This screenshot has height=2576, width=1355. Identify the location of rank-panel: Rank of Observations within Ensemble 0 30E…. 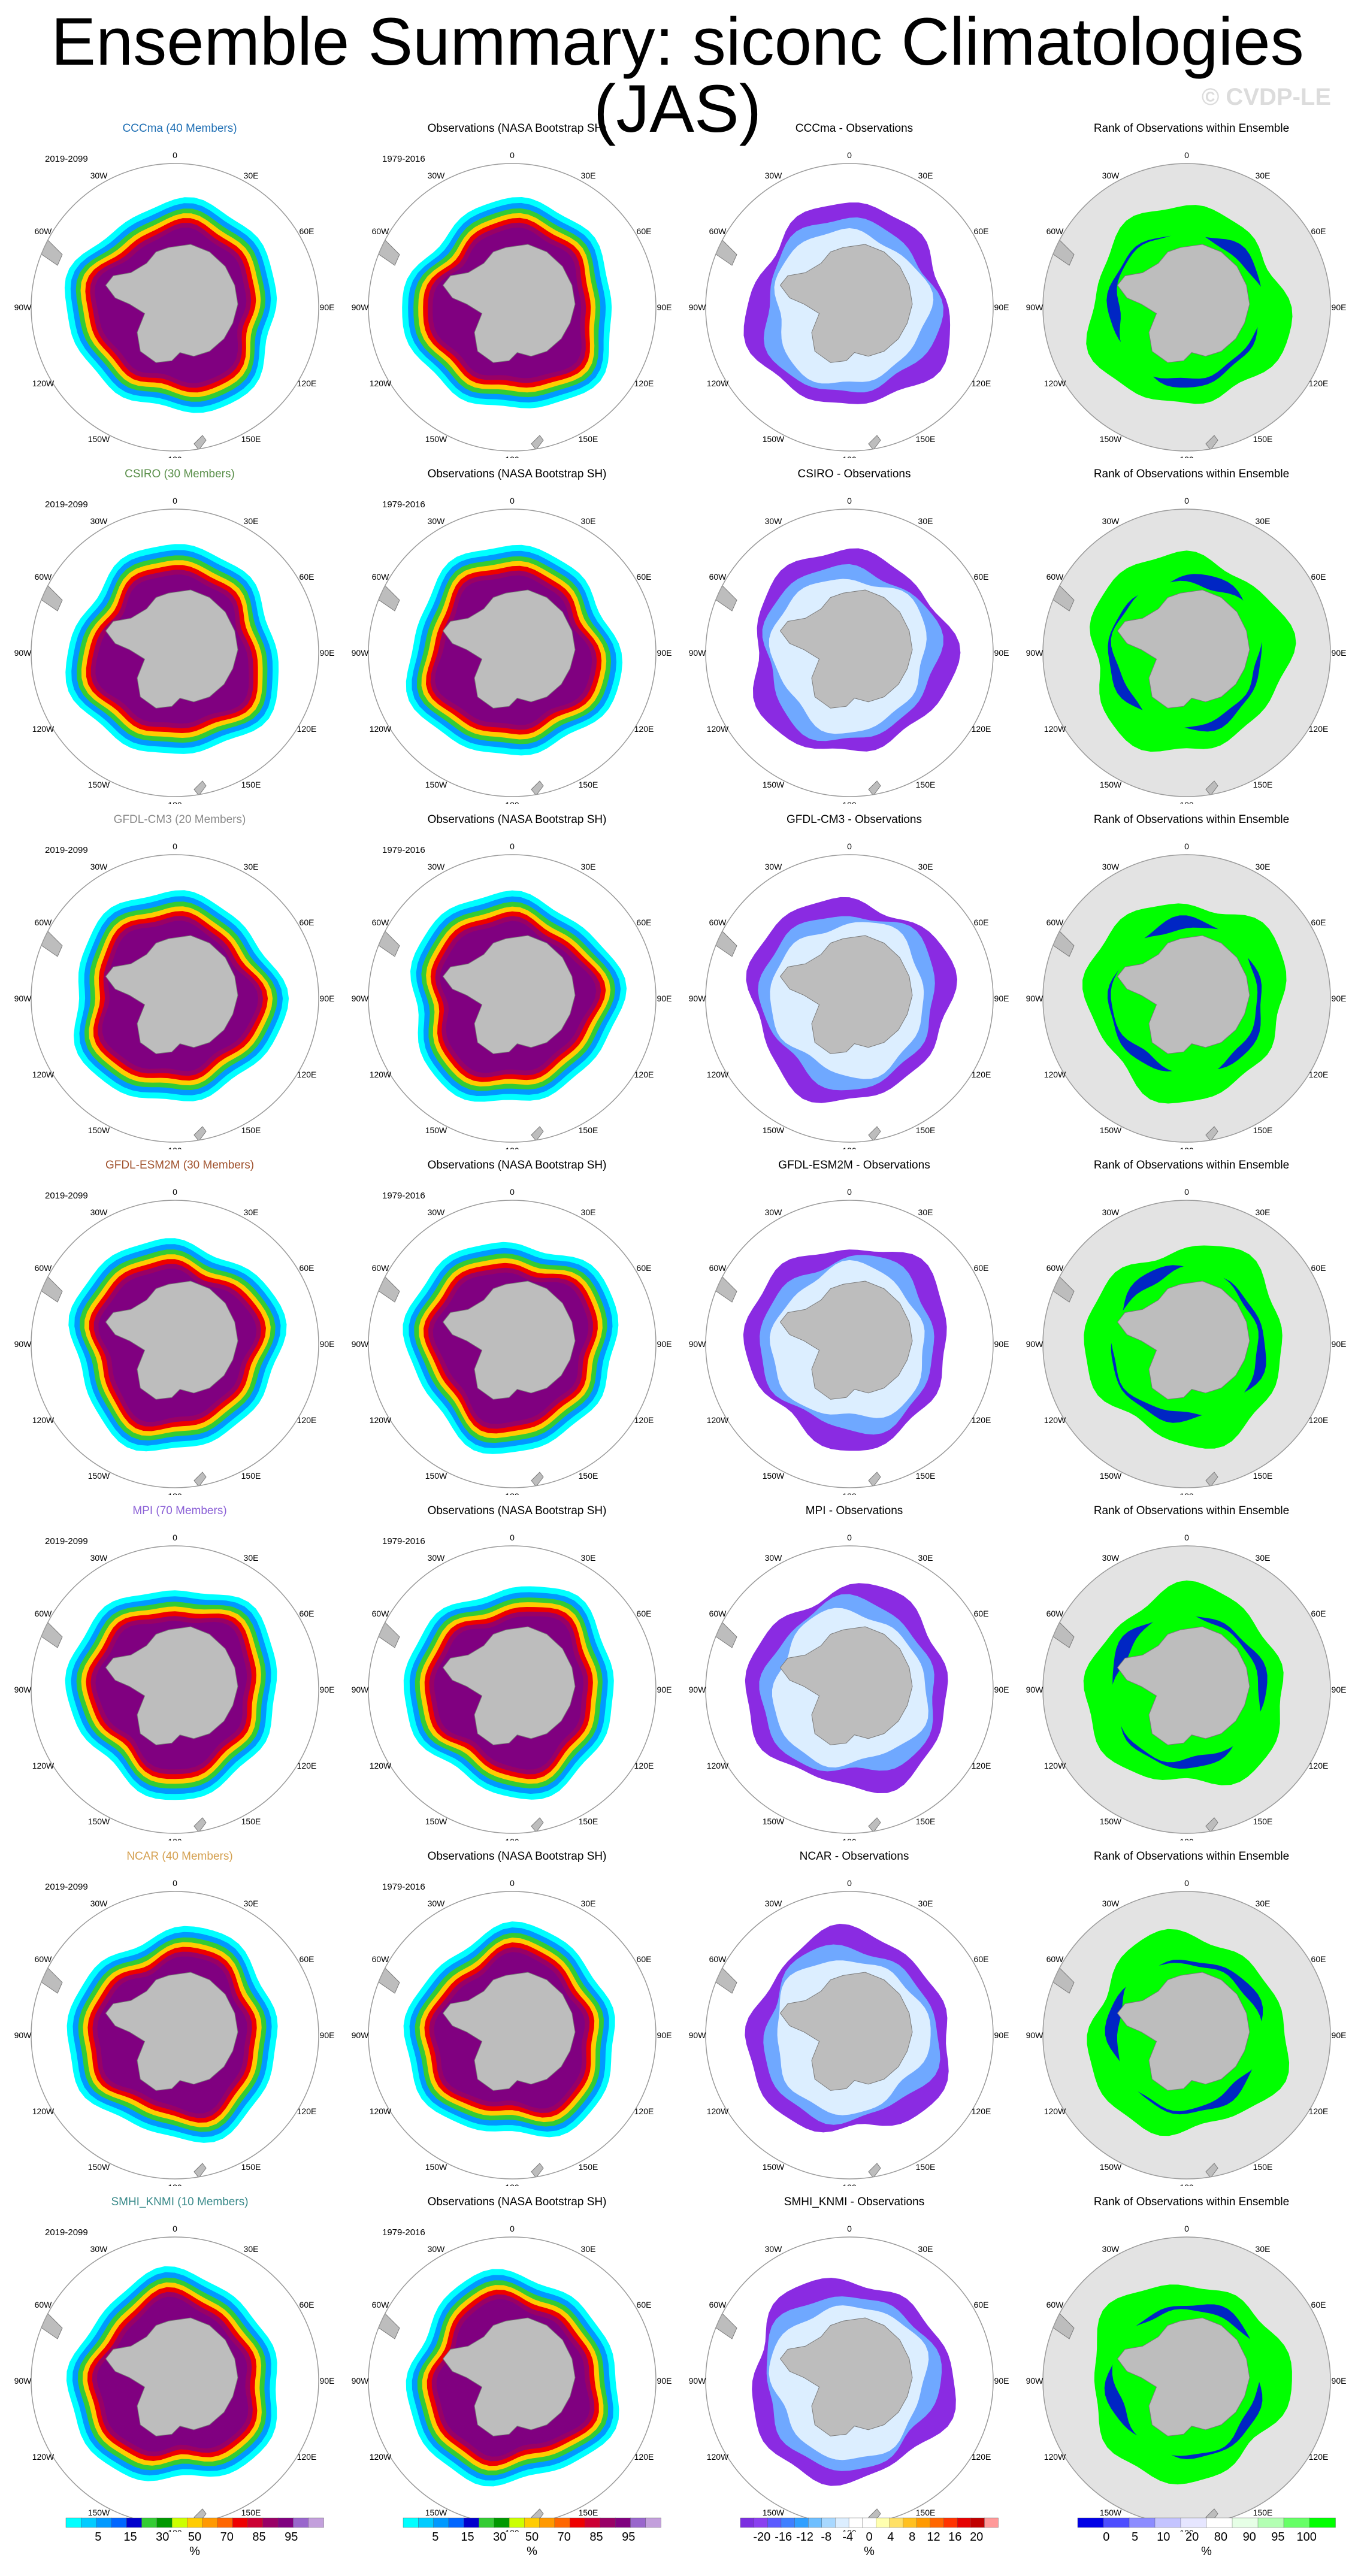
(1189, 293).